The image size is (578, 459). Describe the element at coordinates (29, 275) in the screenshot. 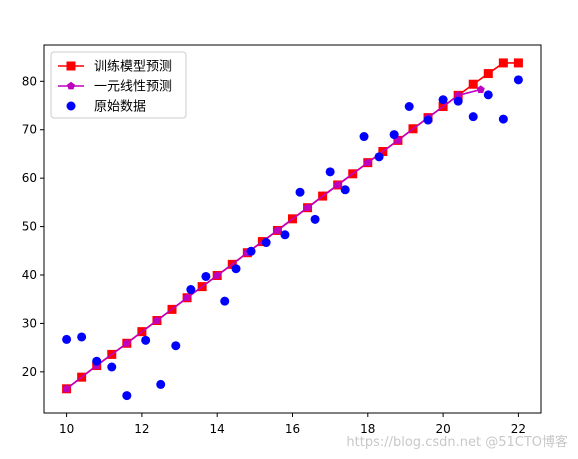

I see `y-tick-label: 40` at that location.